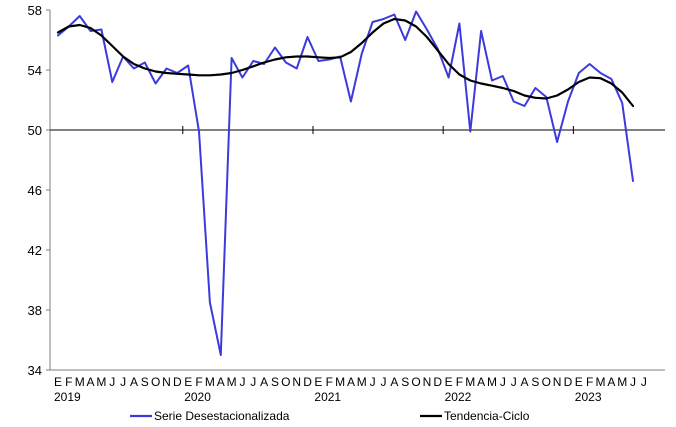  What do you see at coordinates (35, 370) in the screenshot?
I see `y-tick-label: 34` at bounding box center [35, 370].